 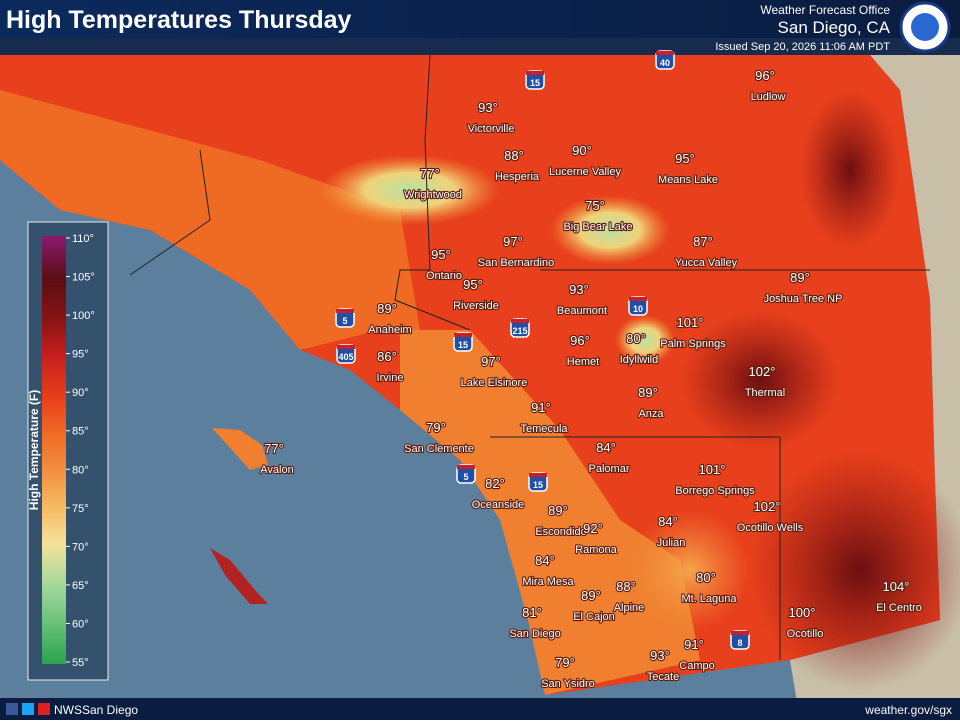 What do you see at coordinates (805, 634) in the screenshot?
I see `city-name: Ocotillo` at bounding box center [805, 634].